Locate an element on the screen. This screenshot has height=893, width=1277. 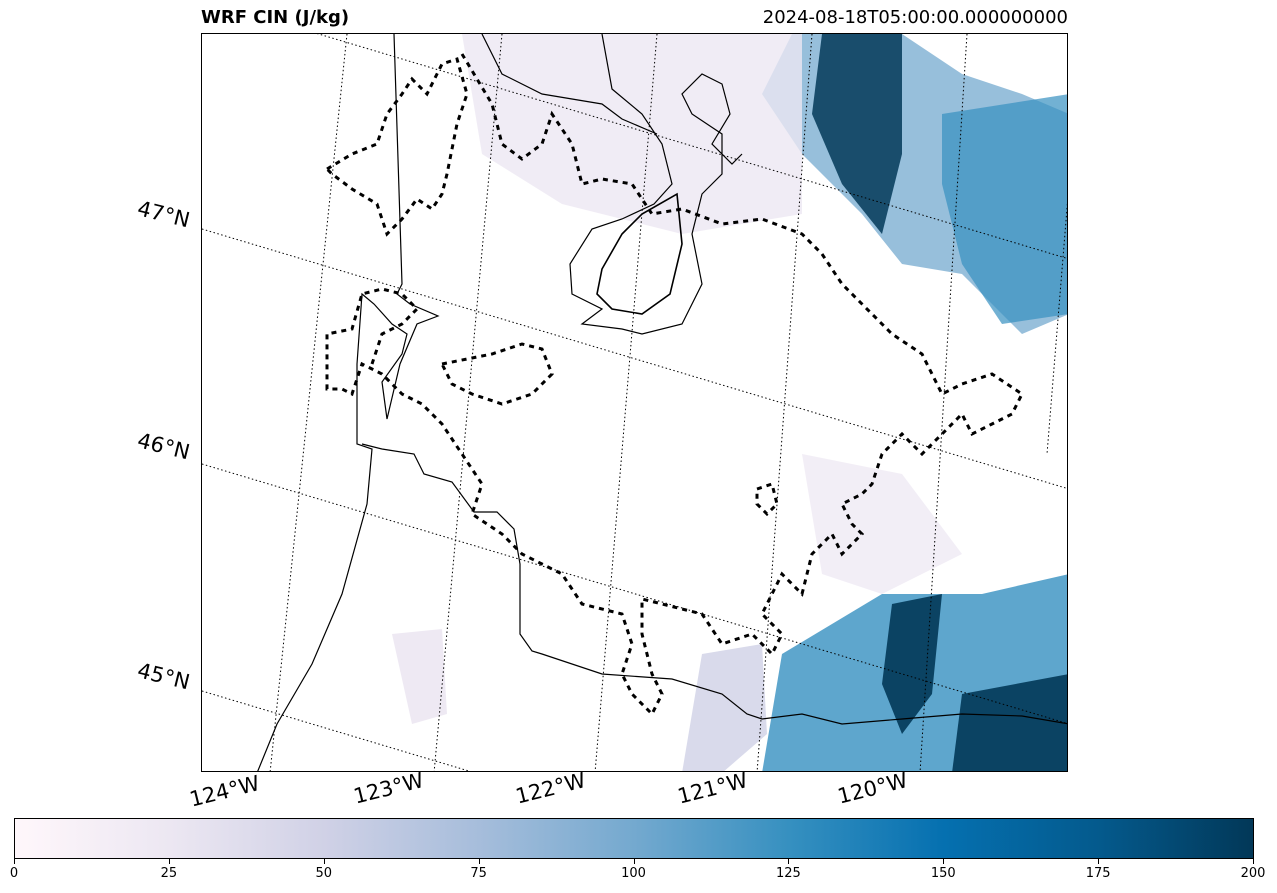
map-timestamp: 2024-08-18T05:00:00.000000000 is located at coordinates (915, 17).